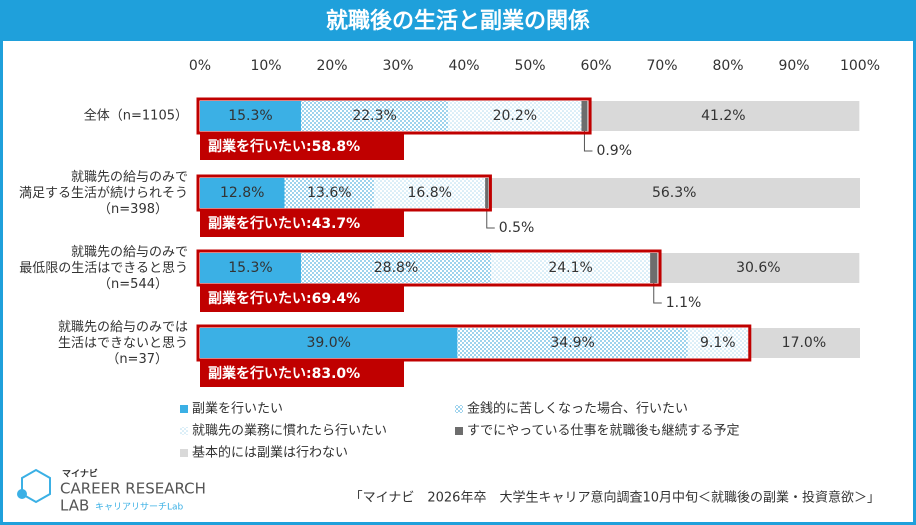 This screenshot has width=916, height=525. Describe the element at coordinates (289, 431) in the screenshot. I see `legend-label: 就職先の業務に慣れたら行いたい` at that location.